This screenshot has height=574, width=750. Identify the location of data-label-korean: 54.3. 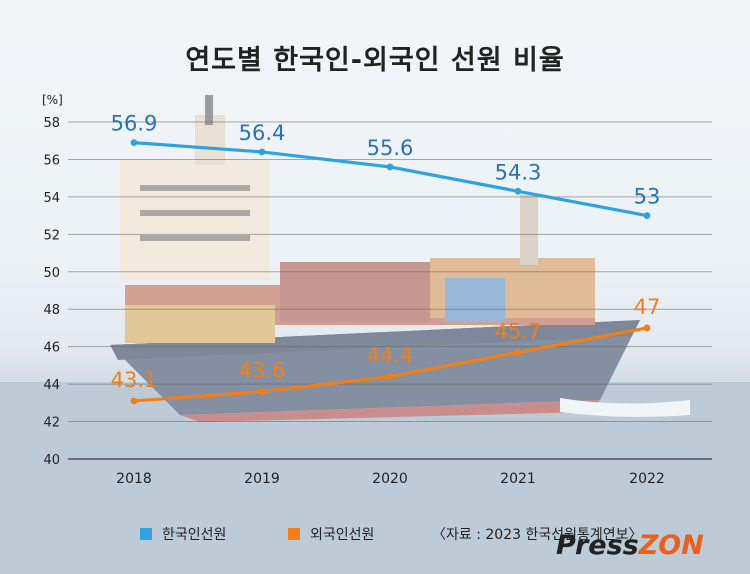
(518, 172).